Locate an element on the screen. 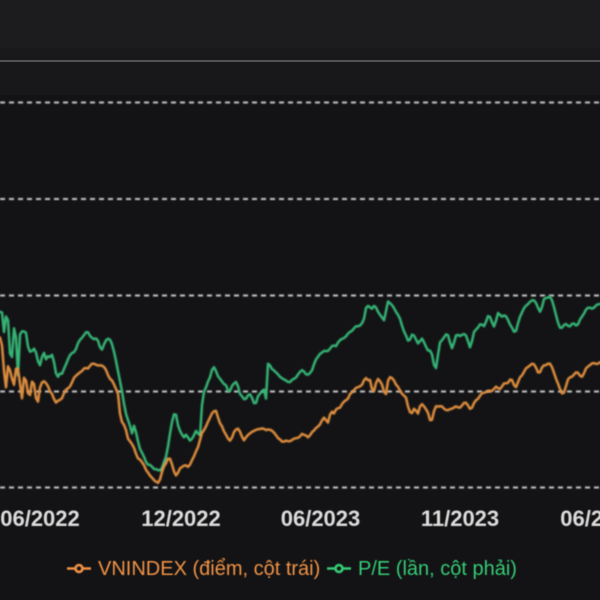 The width and height of the screenshot is (600, 600). svg-text: 12/2022 is located at coordinates (181, 518).